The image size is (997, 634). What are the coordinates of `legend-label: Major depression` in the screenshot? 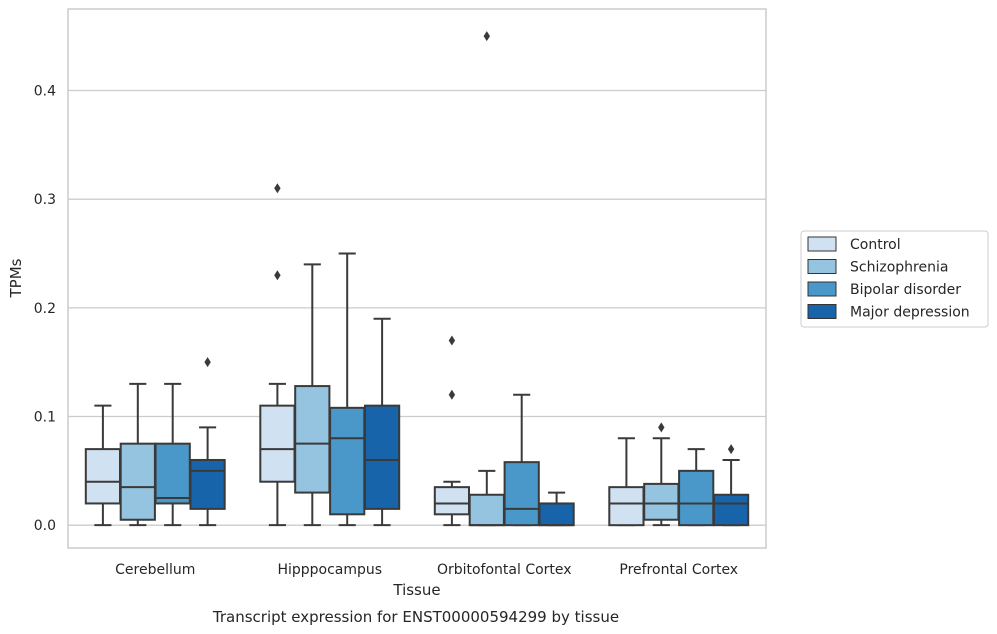 It's located at (910, 313).